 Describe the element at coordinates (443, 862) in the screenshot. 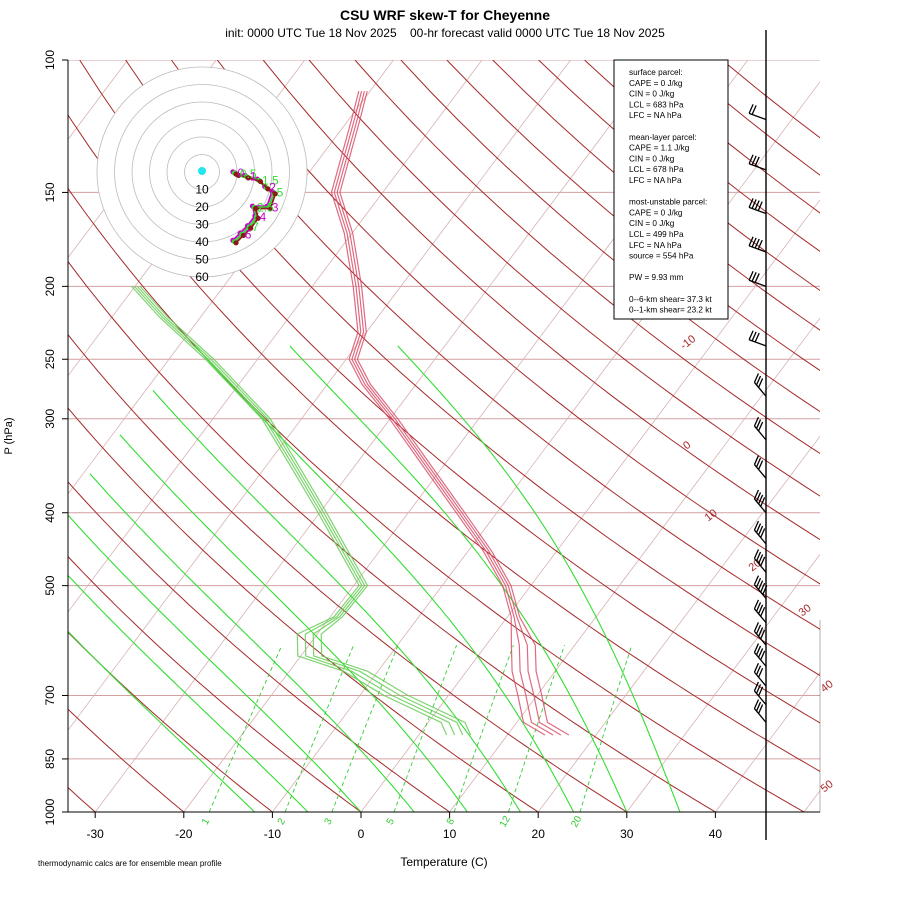

I see `x-axis-label: Temperature (C)` at that location.